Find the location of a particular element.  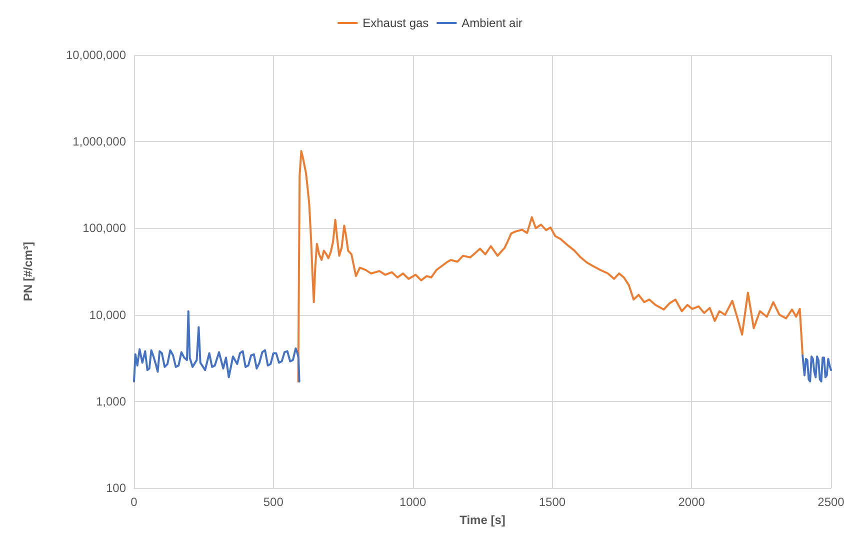

x-tick-label: 2000 is located at coordinates (692, 502).